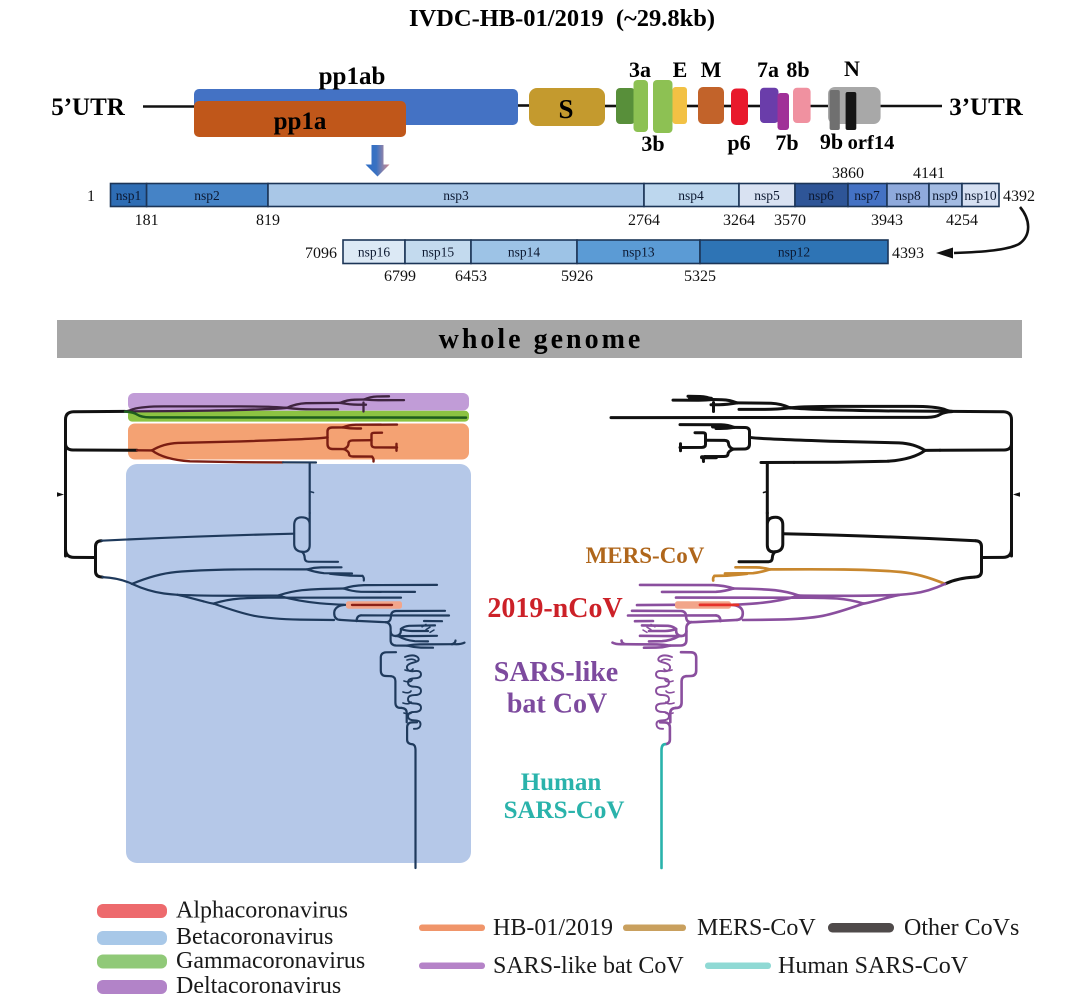 The height and width of the screenshot is (1007, 1080). Describe the element at coordinates (691, 195) in the screenshot. I see `svg-text: nsp4` at that location.